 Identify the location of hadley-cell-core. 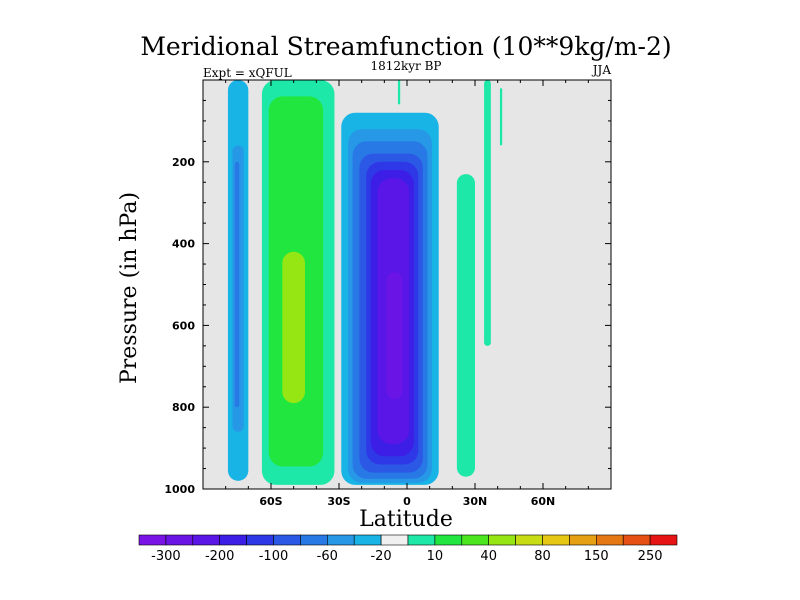
(394, 336).